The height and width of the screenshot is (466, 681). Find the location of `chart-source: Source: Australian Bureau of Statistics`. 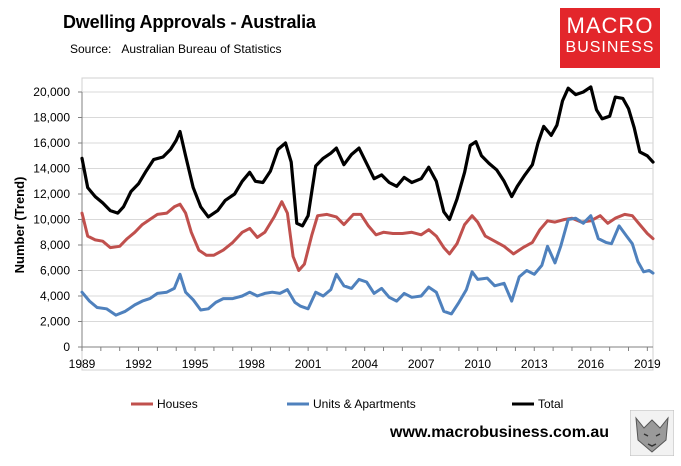

chart-source: Source: Australian Bureau of Statistics is located at coordinates (175, 49).